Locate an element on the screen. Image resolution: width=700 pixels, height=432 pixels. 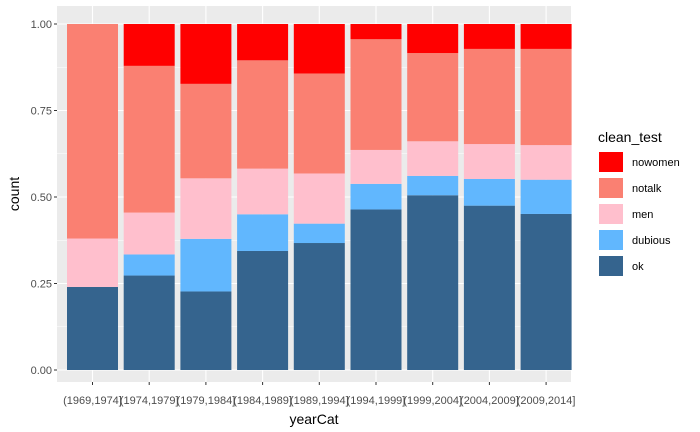
legend-key-nowomen is located at coordinates (611, 162).